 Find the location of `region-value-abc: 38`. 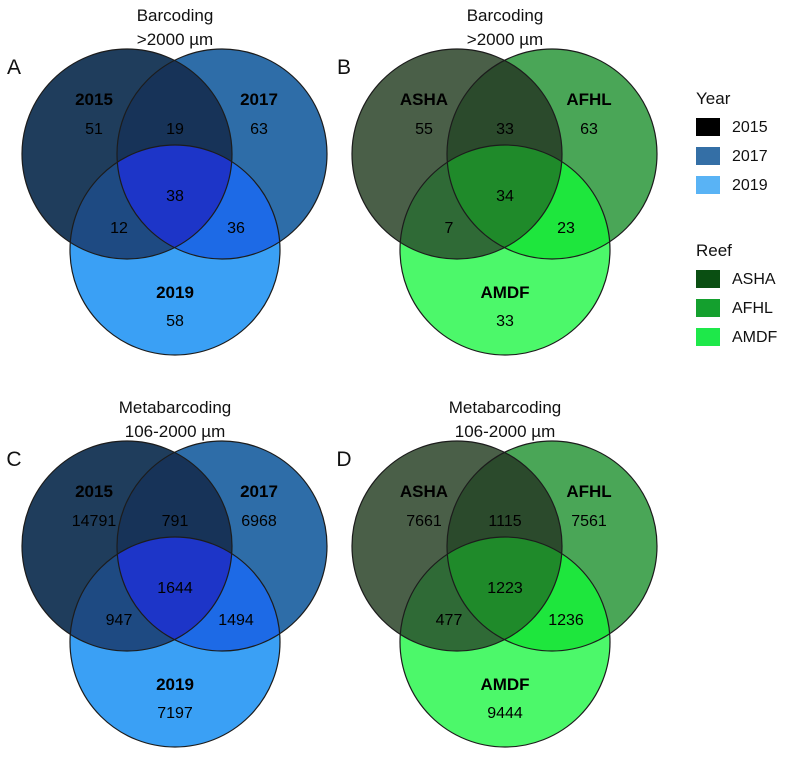

region-value-abc: 38 is located at coordinates (175, 196).